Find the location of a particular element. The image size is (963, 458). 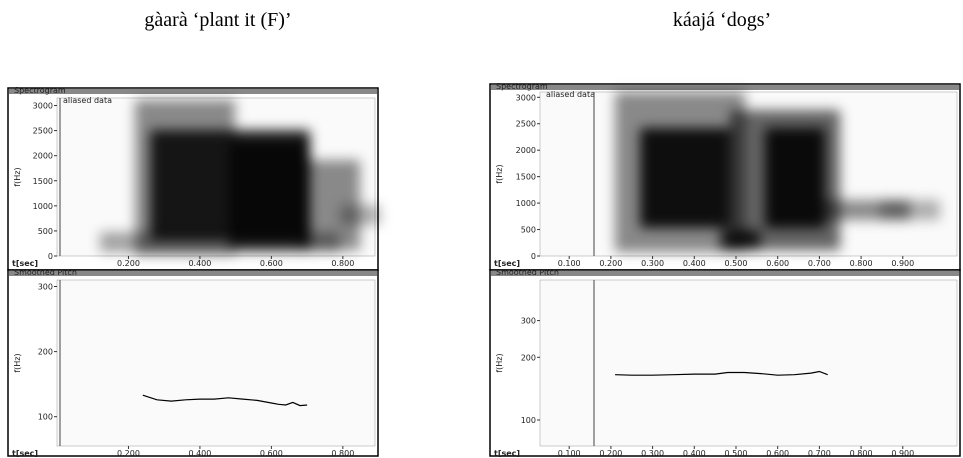

caption: káajá ‘dogs’ is located at coordinates (722, 20).